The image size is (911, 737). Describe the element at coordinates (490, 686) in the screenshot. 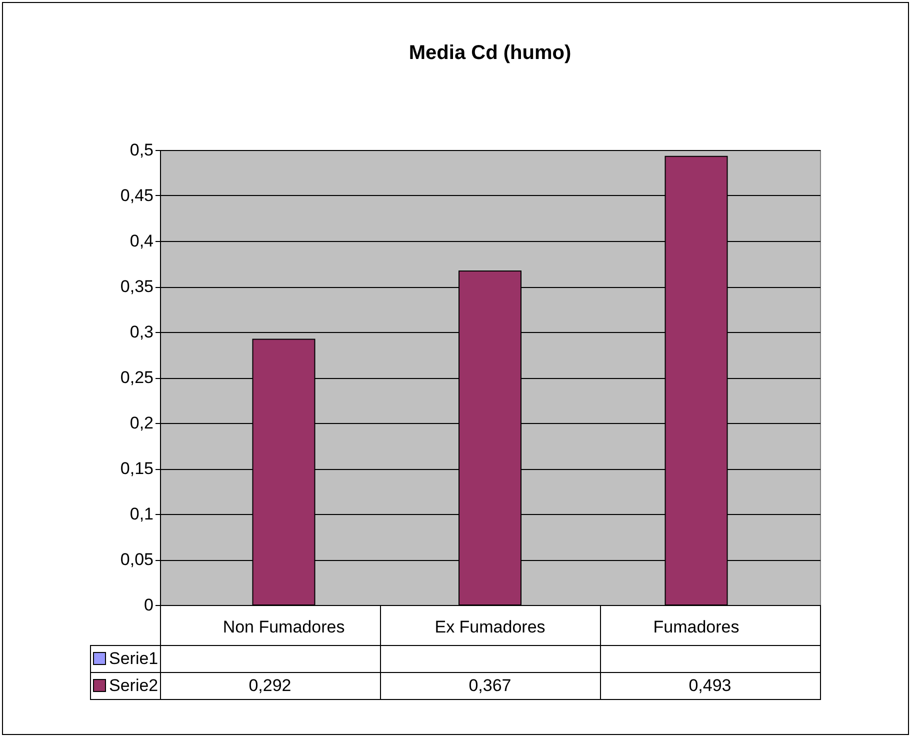

I see `data-label: 0,367` at that location.